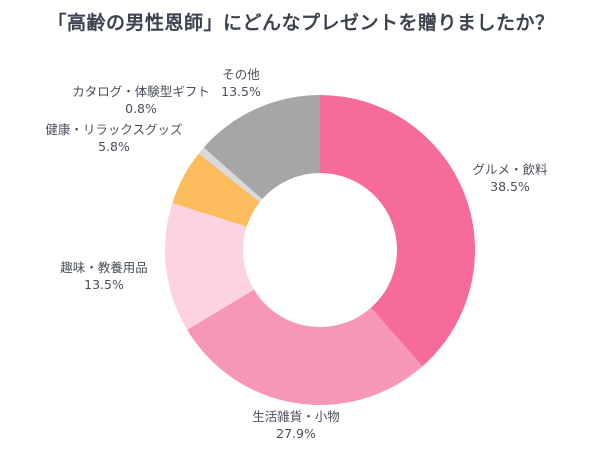  Describe the element at coordinates (296, 425) in the screenshot. I see `label-household: 生活雑貨・小物 27.9%` at that location.